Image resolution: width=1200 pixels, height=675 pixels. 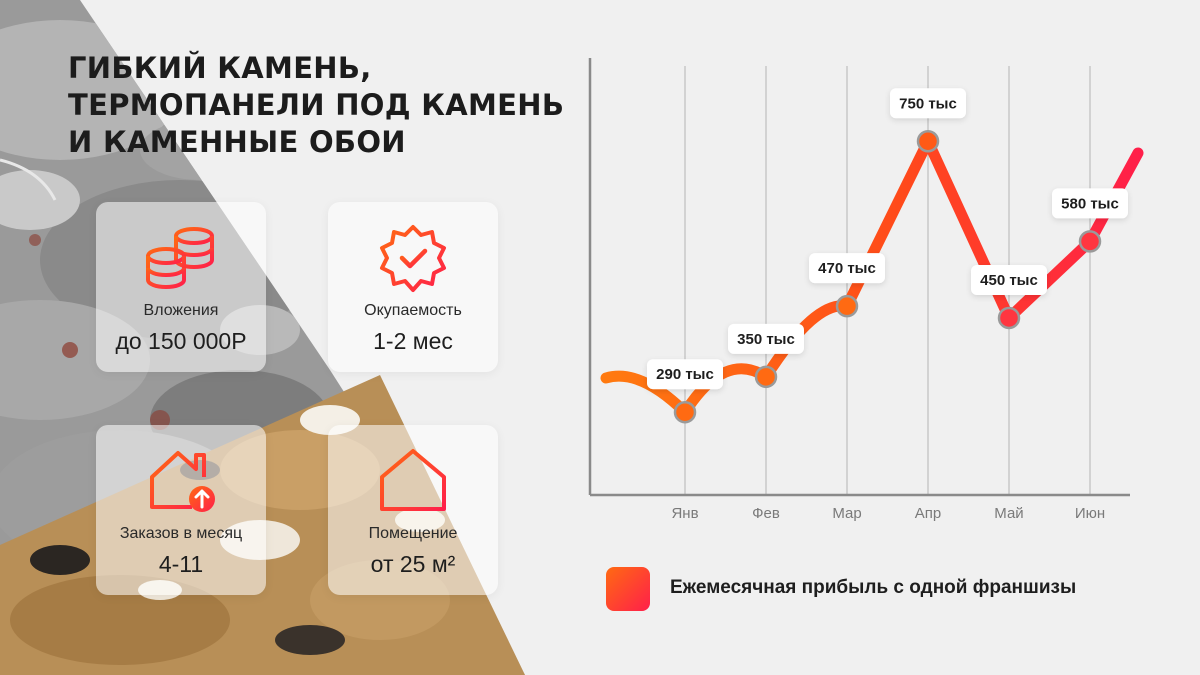 I want to click on data-label-text: 580 тыс, so click(x=1090, y=203).